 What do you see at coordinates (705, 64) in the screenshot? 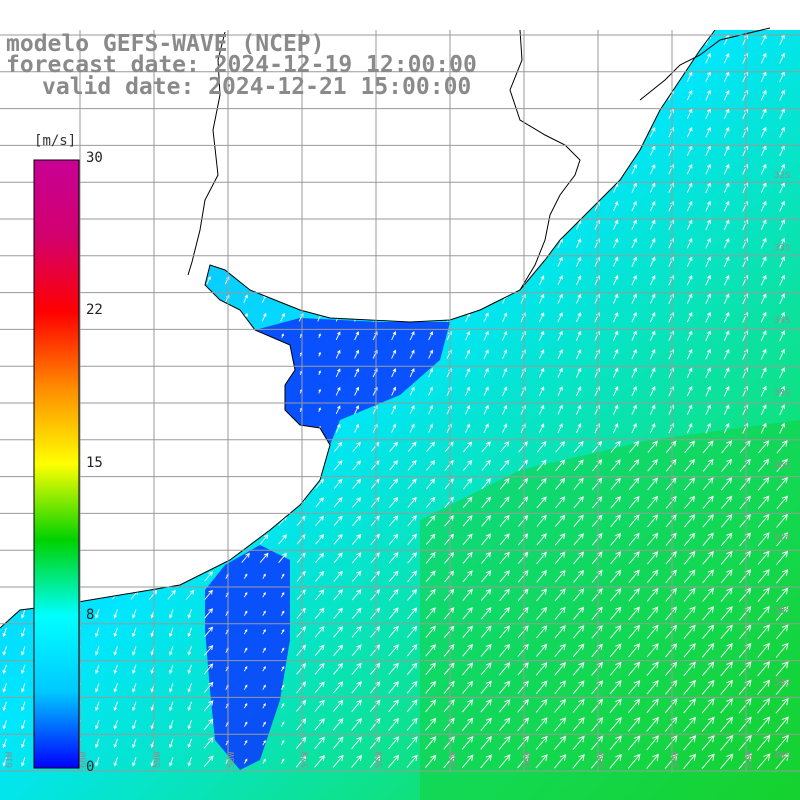
I see `border-line` at bounding box center [705, 64].